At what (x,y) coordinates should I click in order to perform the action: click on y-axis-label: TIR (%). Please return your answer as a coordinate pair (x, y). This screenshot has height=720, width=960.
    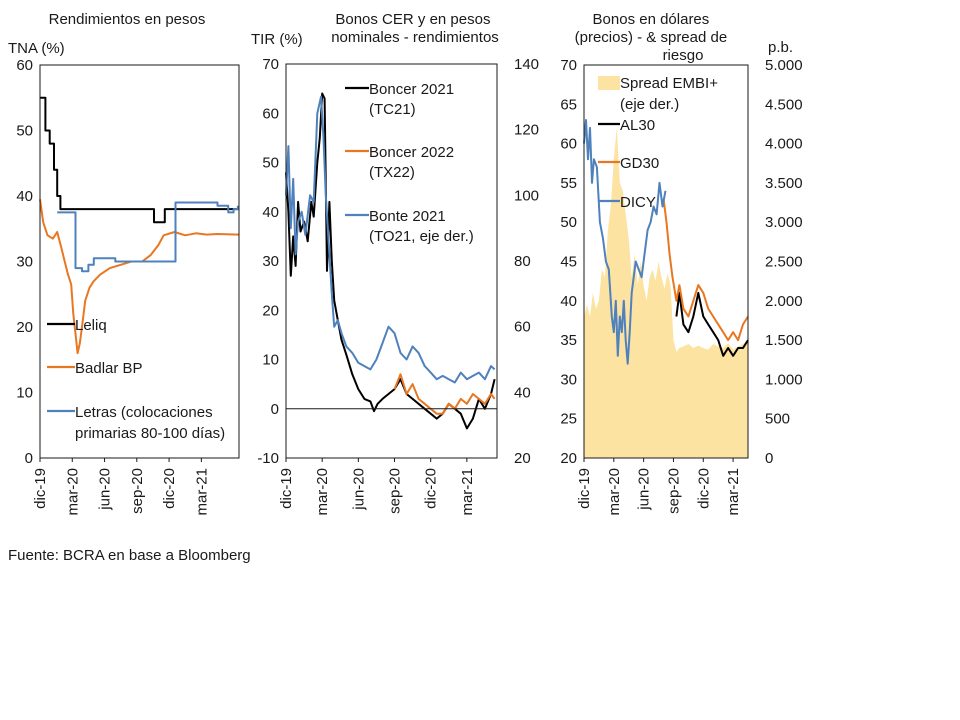
    Looking at the image, I should click on (277, 39).